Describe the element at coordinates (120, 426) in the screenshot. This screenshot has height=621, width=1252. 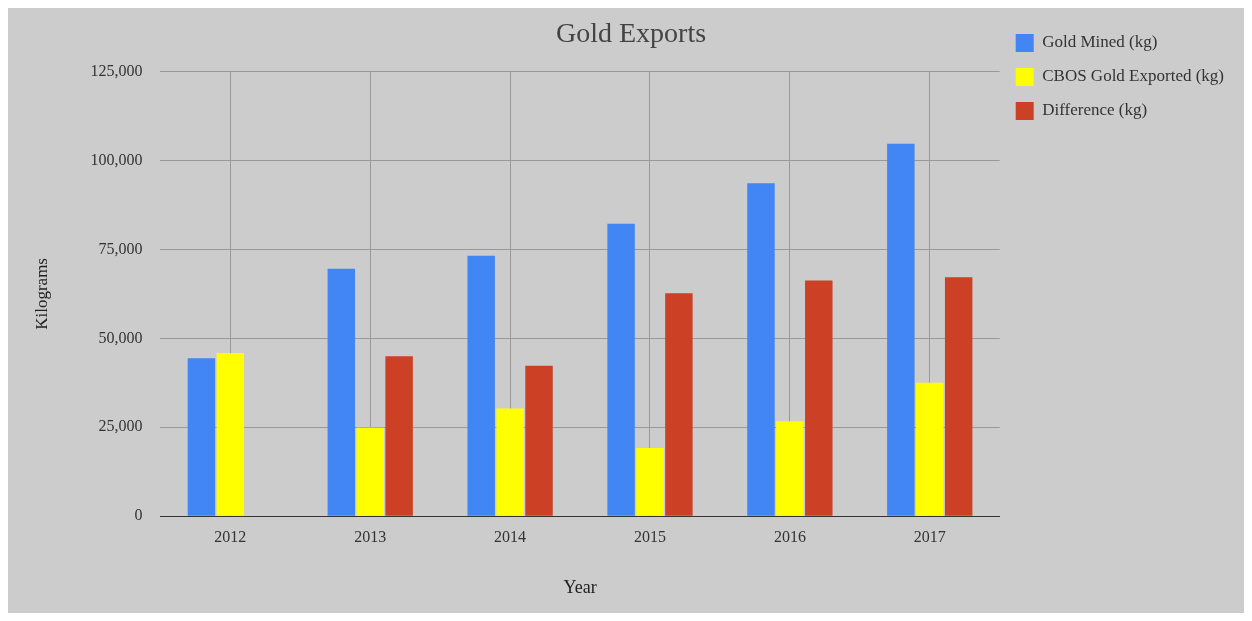
I see `y-tick-label: 25,000` at that location.